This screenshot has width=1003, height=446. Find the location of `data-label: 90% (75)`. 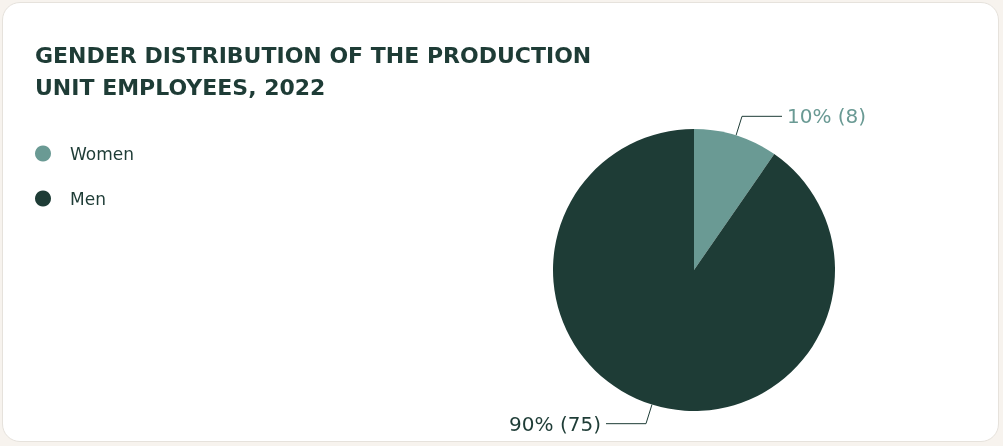

data-label: 90% (75) is located at coordinates (555, 423).